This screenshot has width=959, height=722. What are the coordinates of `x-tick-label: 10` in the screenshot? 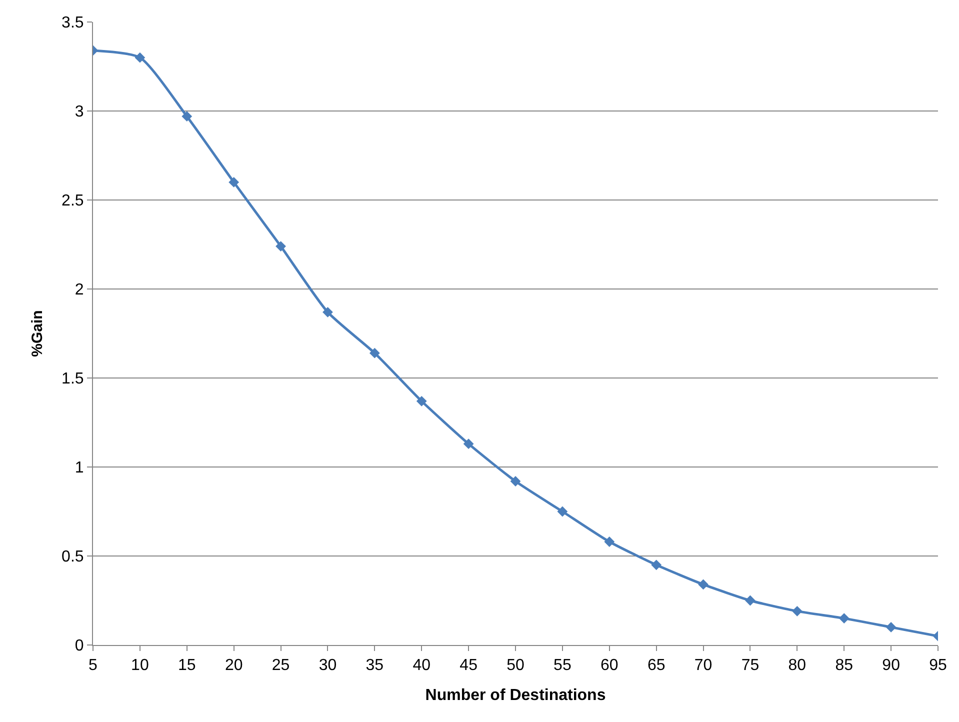 It's located at (140, 665).